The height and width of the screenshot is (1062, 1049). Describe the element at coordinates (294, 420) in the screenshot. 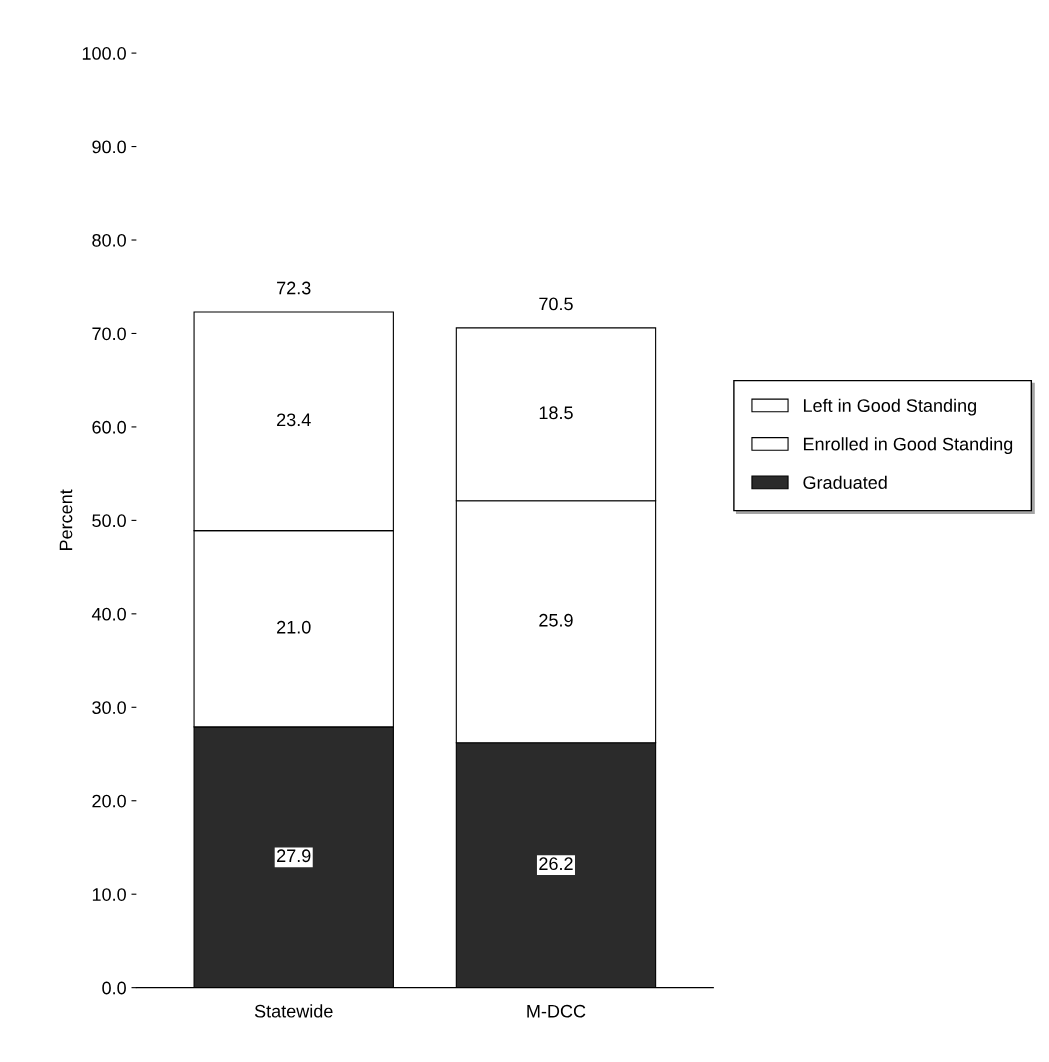

I see `data-label: 23.4` at that location.